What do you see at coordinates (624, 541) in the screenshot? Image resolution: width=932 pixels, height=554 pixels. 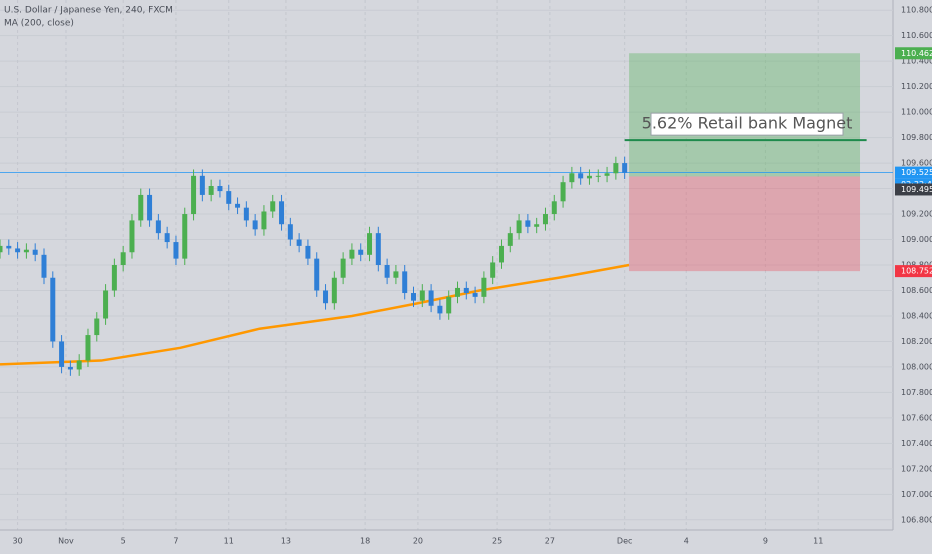 I see `x-tick-label: Dec` at bounding box center [624, 541].